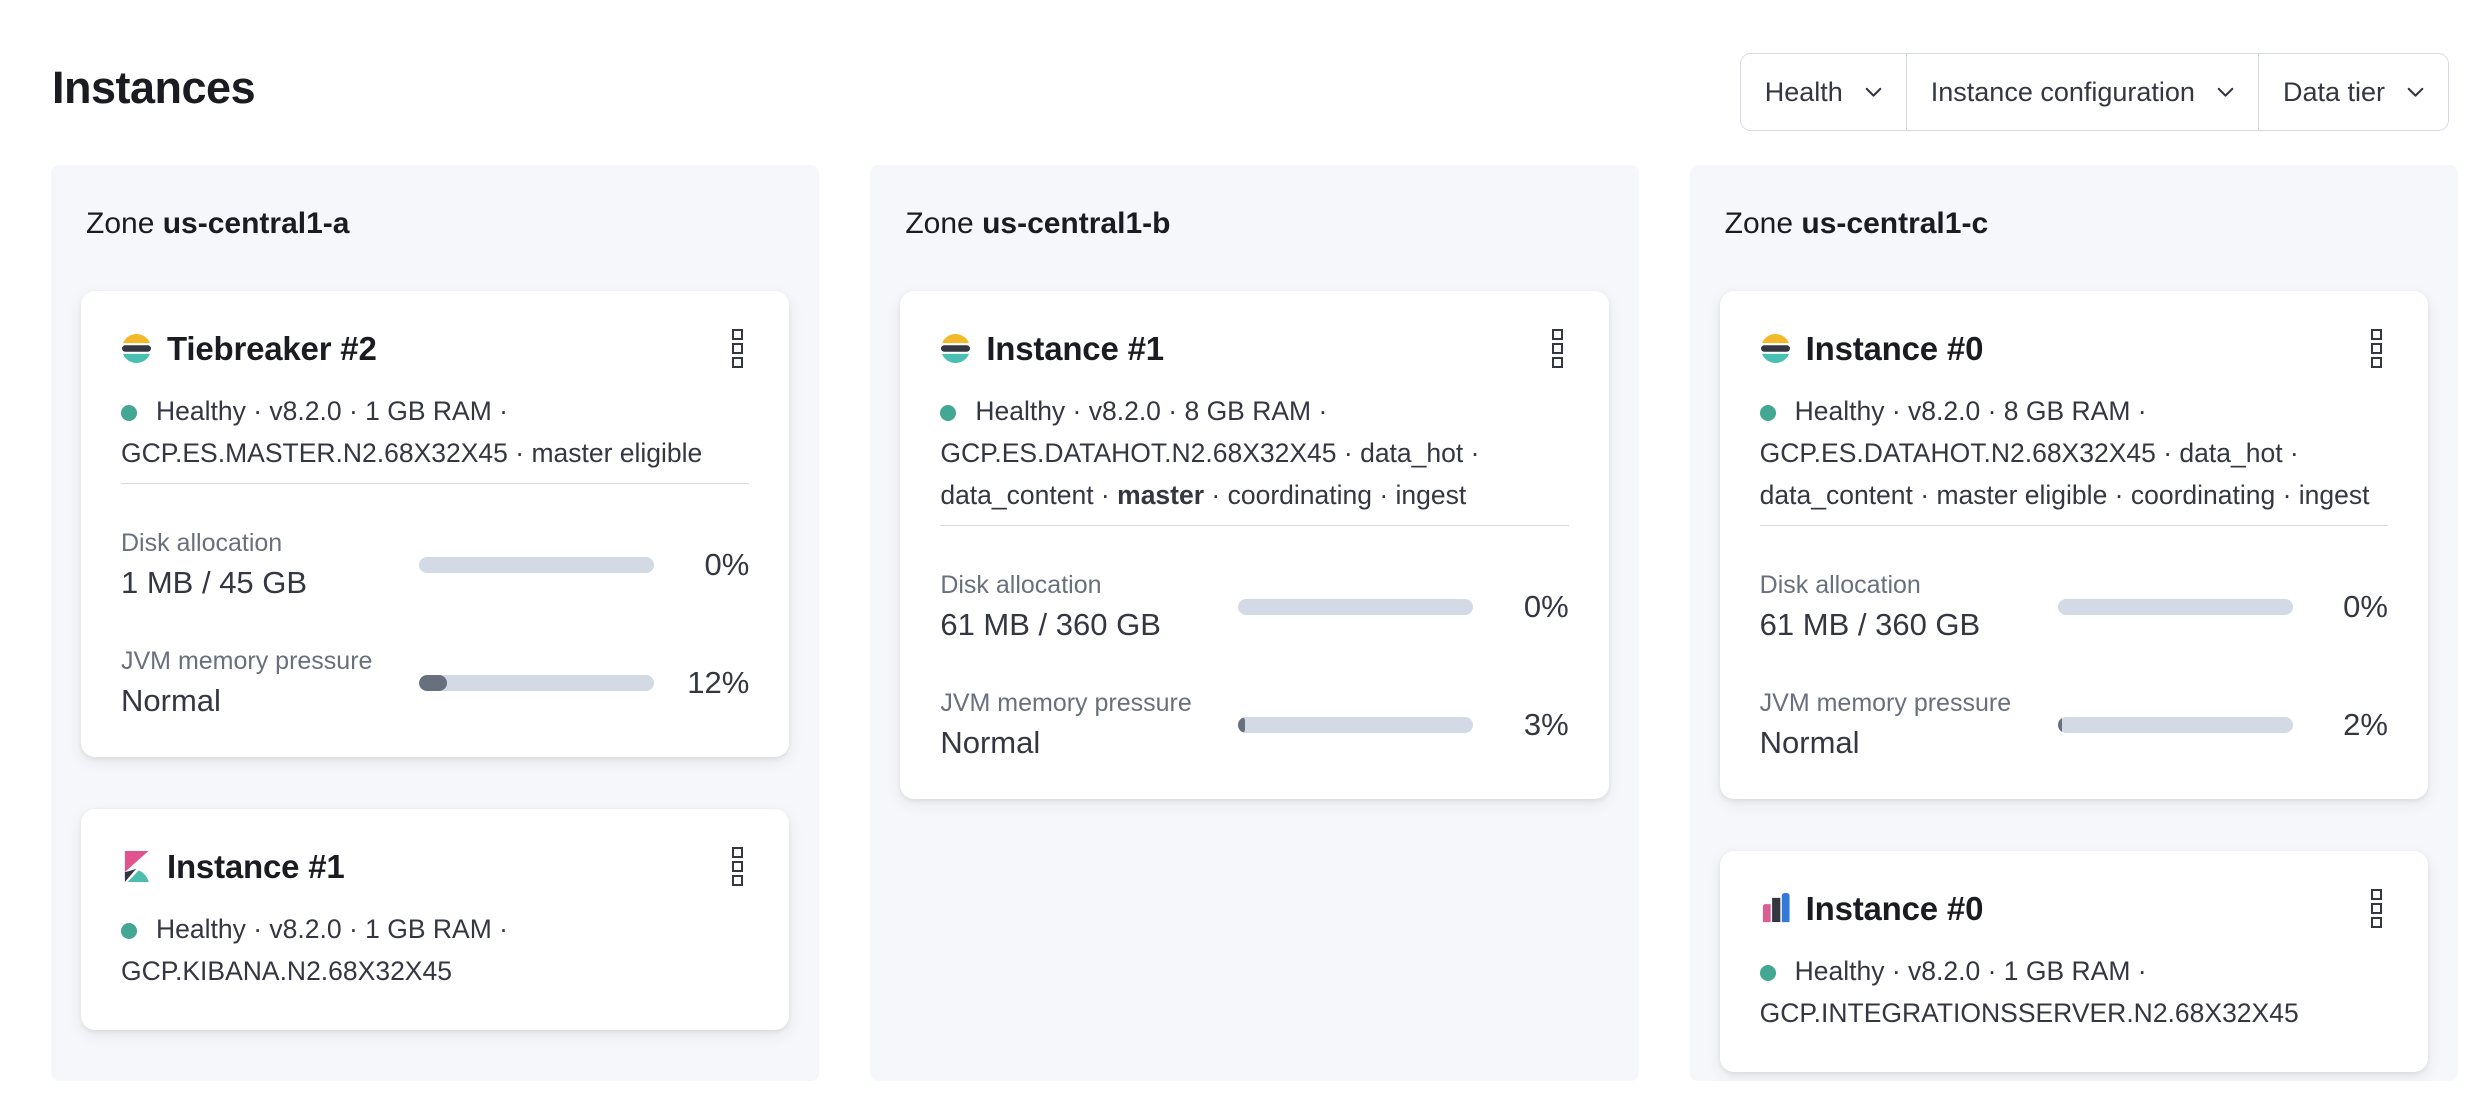 The image size is (2490, 1102). I want to click on metric-row: Disk allocation 1 MB / 45 GB 0%, so click(435, 565).